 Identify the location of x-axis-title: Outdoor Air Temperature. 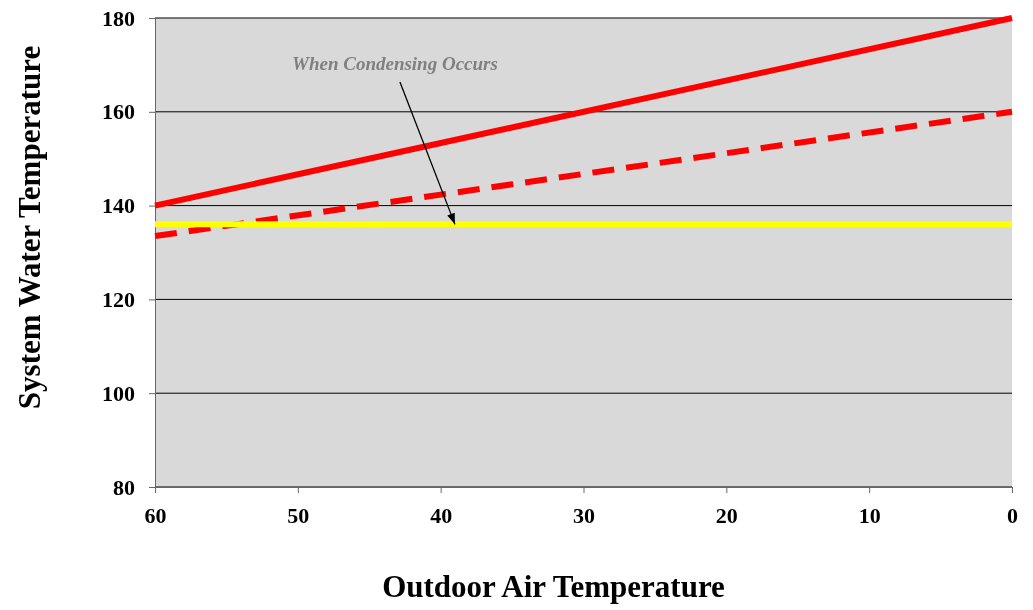
(553, 586).